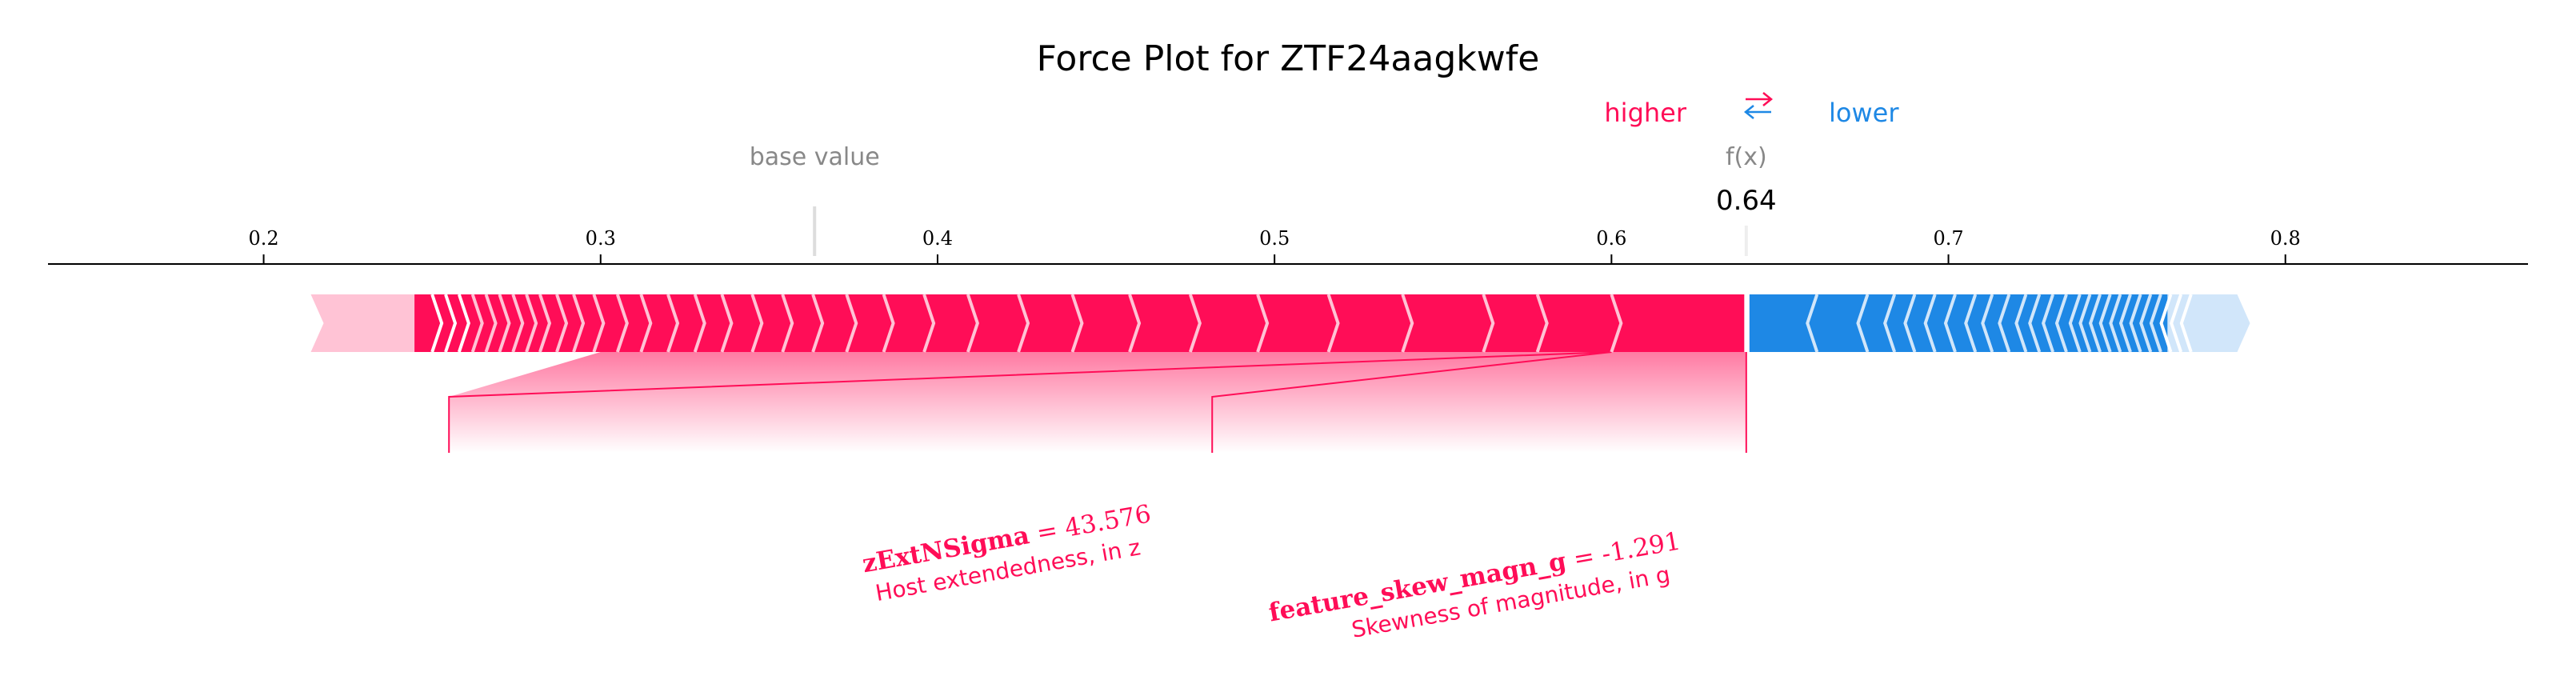 The width and height of the screenshot is (2576, 684). I want to click on x-tick-label: 0.4, so click(937, 238).